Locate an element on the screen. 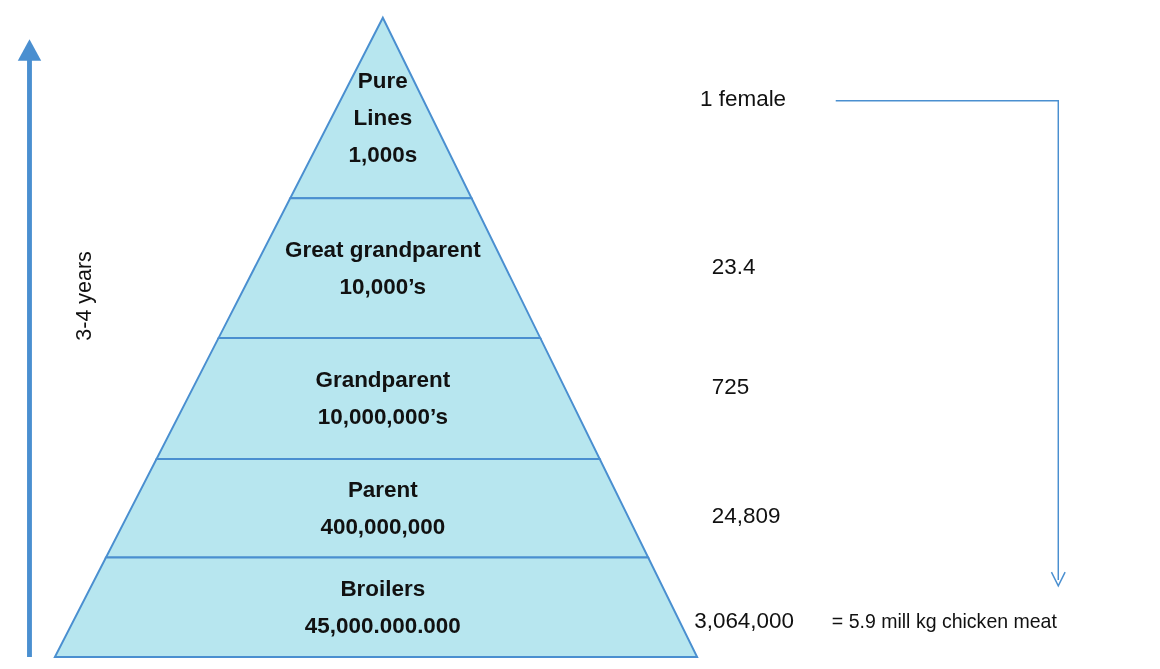 Image resolution: width=1160 pixels, height=669 pixels. category-label: Parent is located at coordinates (383, 490).